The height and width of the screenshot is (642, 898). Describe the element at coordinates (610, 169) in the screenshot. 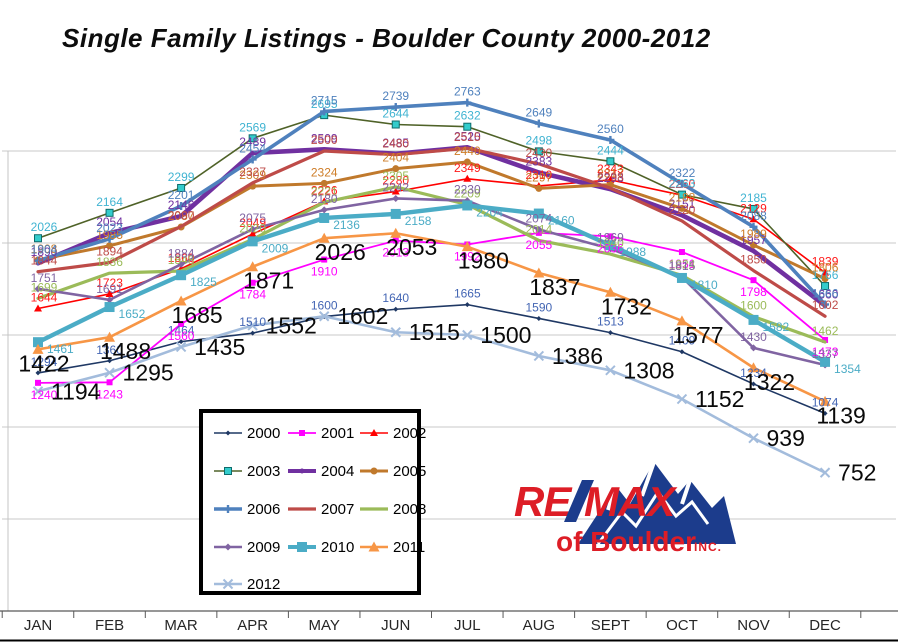

I see `data-label-2002-sept: 2343` at that location.